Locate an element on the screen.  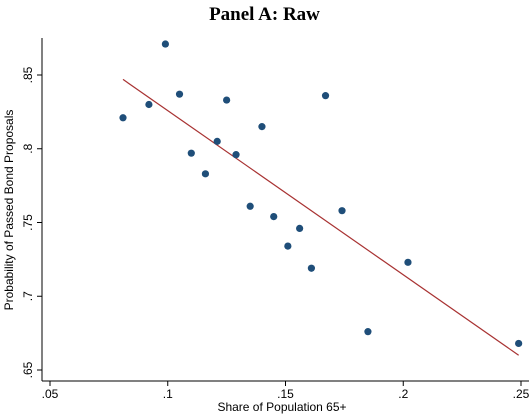
chart-title: Panel A: Raw is located at coordinates (264, 14).